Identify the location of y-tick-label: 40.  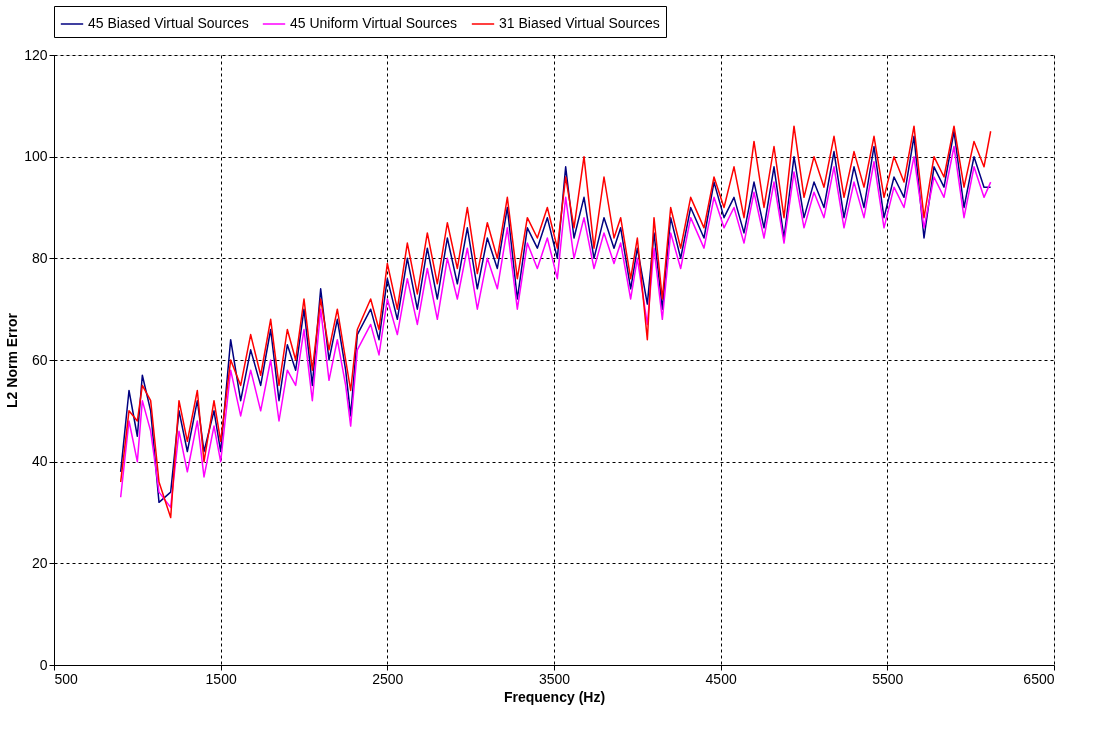
(39, 461).